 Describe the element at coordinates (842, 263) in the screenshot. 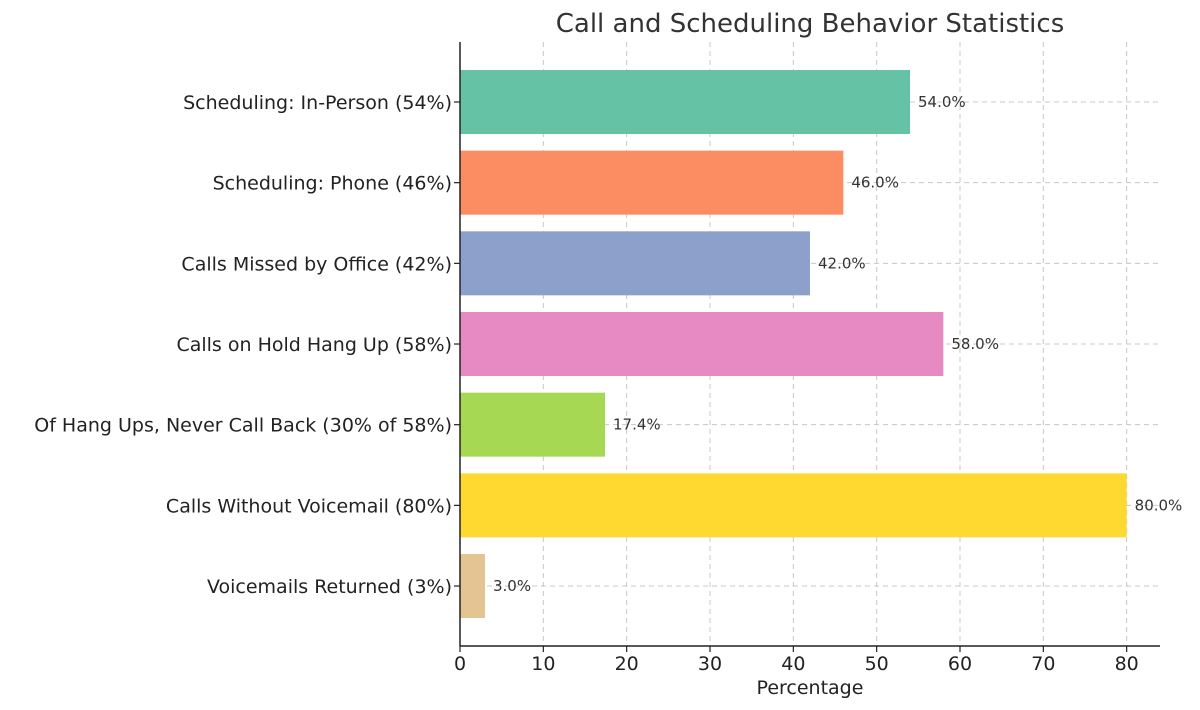

I see `data-label: 42.0%` at that location.